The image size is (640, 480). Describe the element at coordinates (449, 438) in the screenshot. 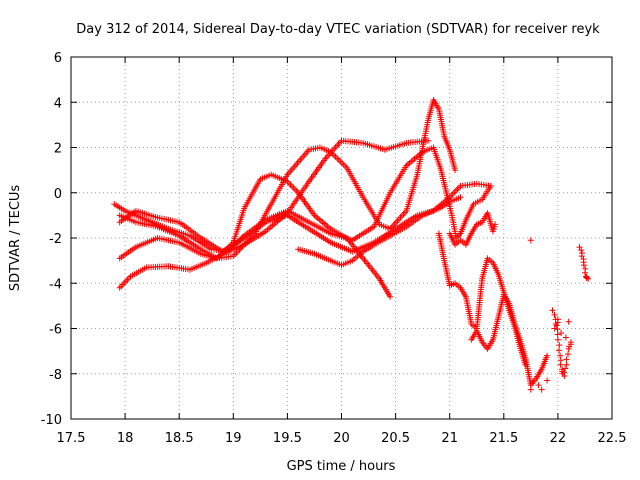

I see `x-tick-label: 21` at that location.